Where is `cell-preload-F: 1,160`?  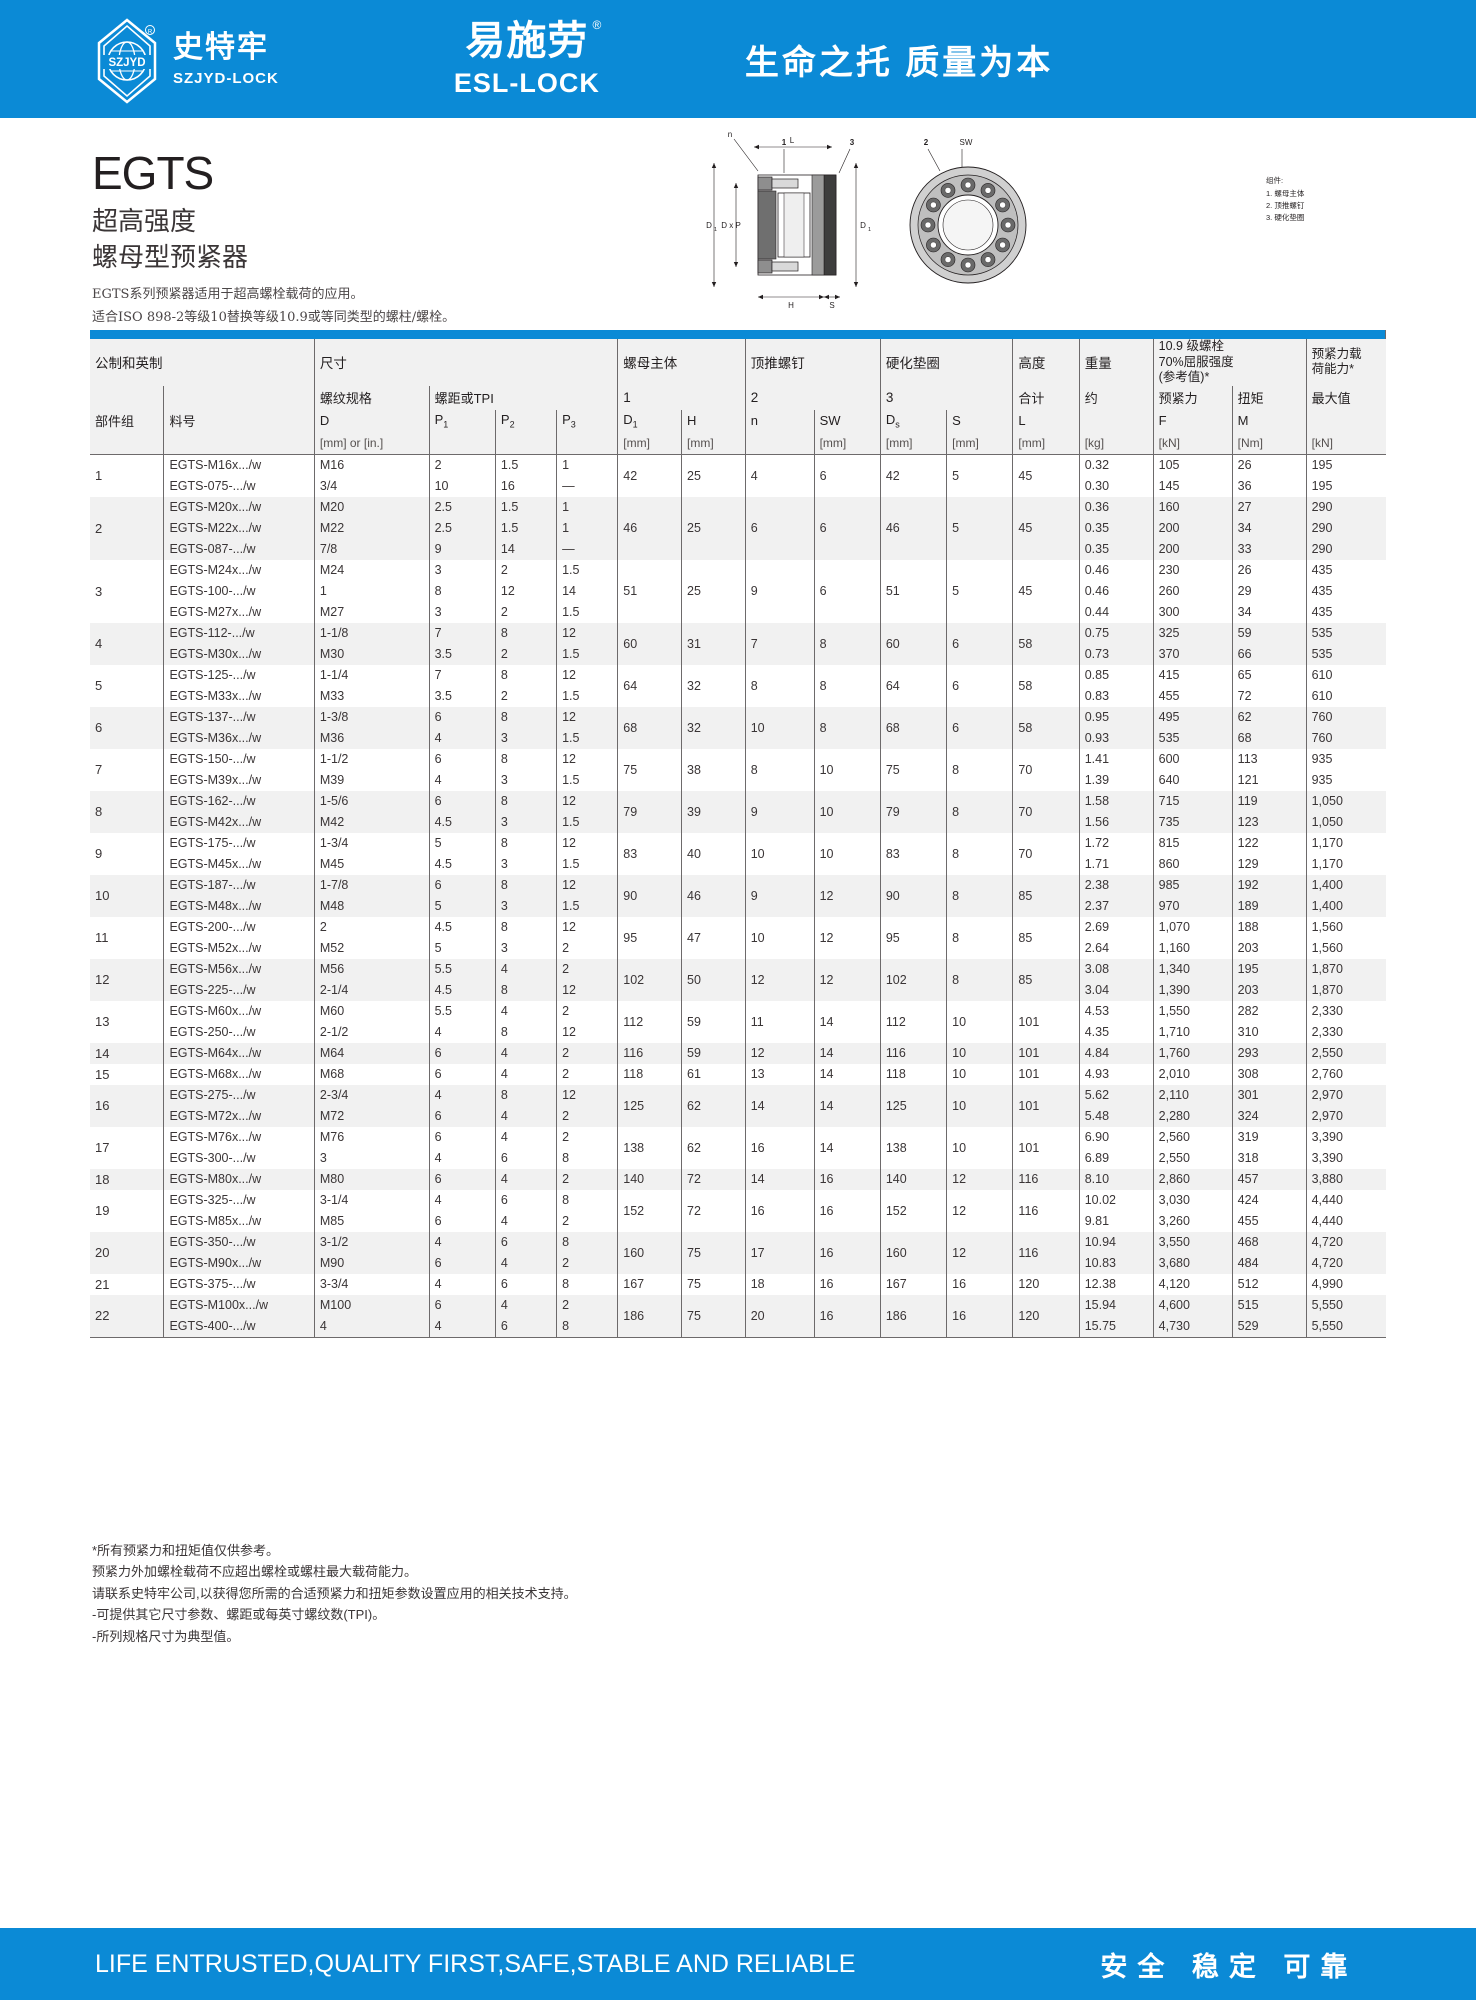
cell-preload-F: 1,160 is located at coordinates (1193, 948).